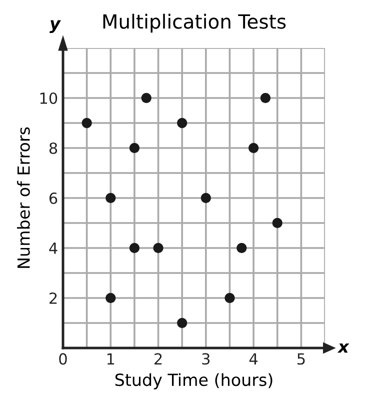 Image resolution: width=368 pixels, height=406 pixels. Describe the element at coordinates (110, 358) in the screenshot. I see `x-tick-label: 1` at that location.